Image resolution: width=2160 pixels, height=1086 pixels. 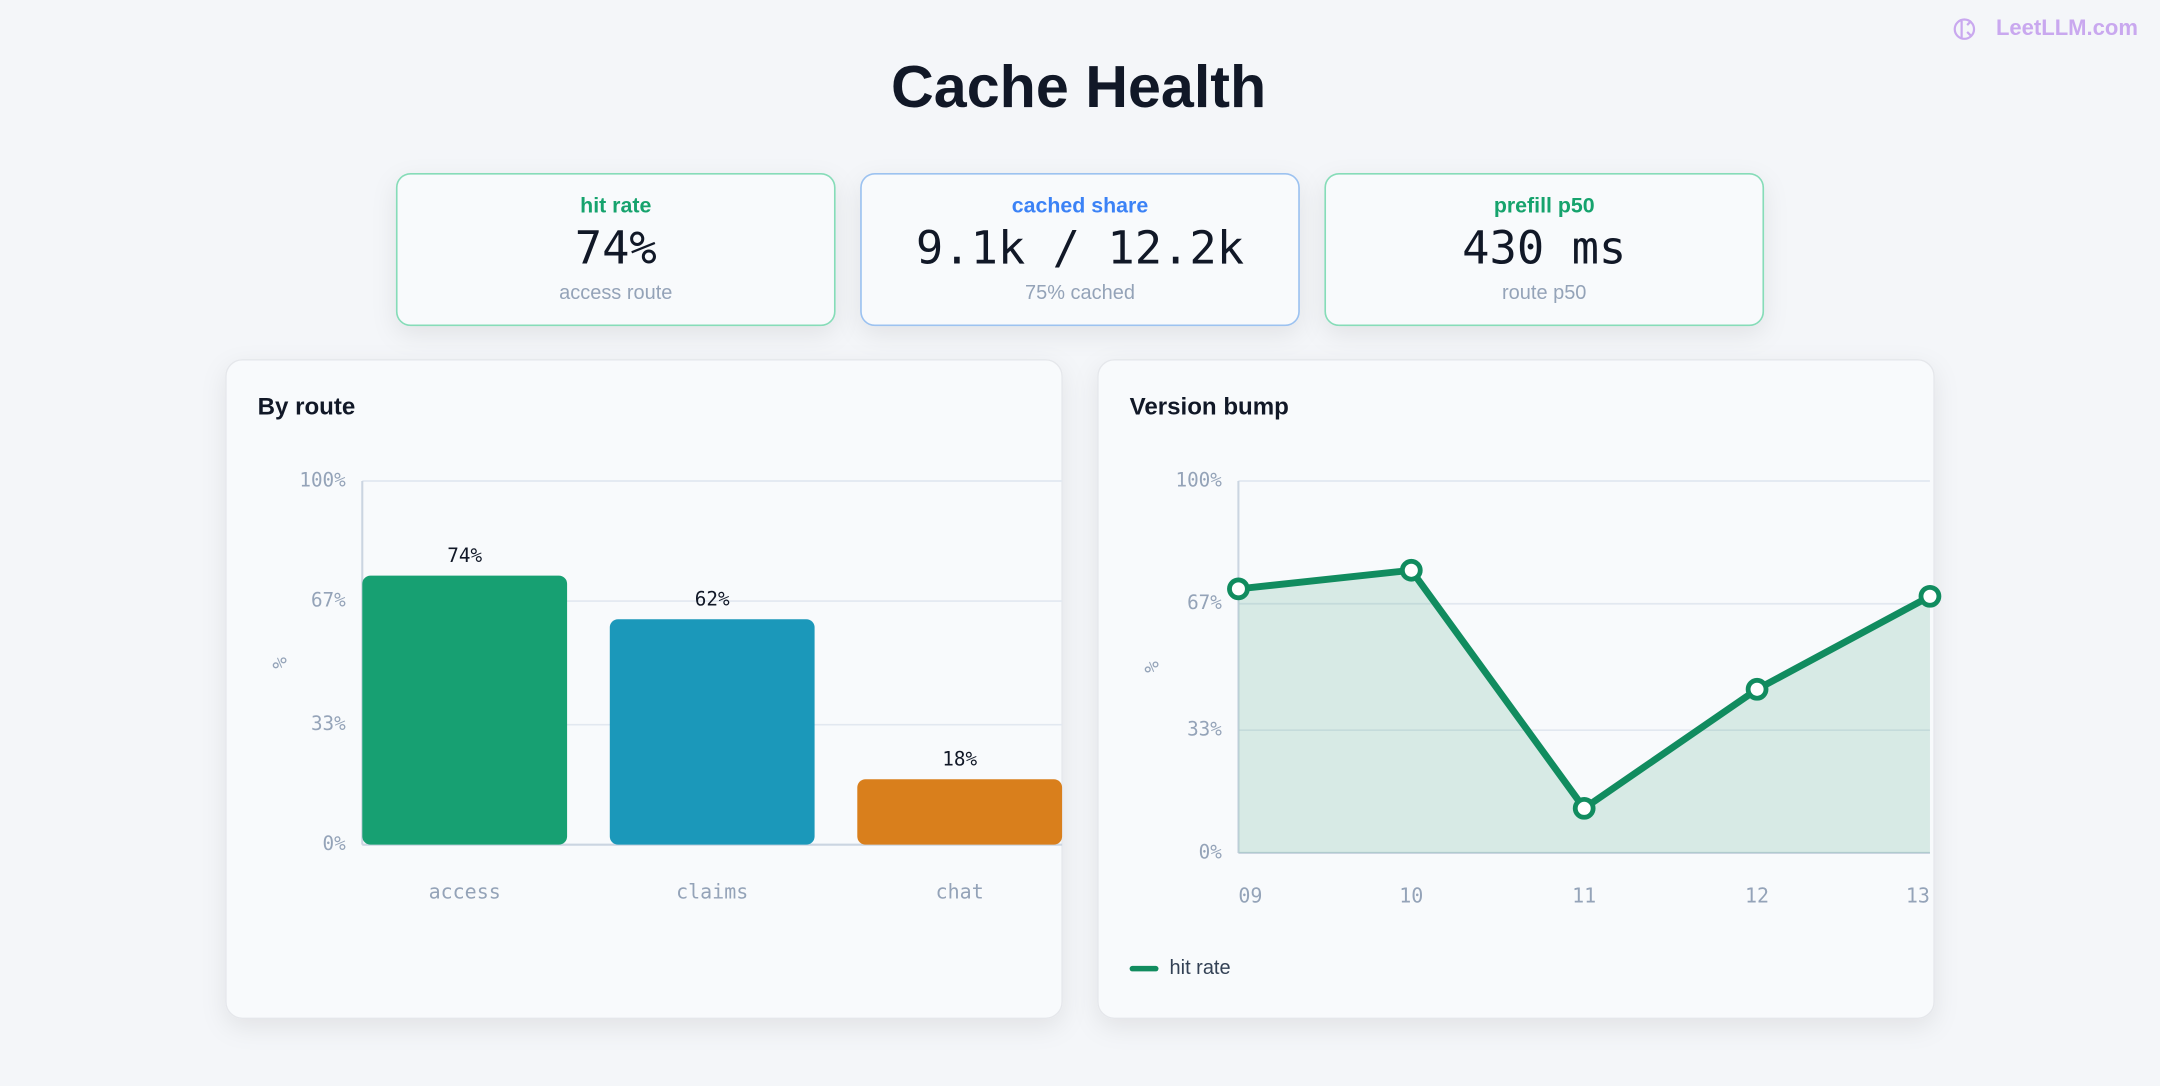 What do you see at coordinates (1544, 293) in the screenshot?
I see `kpi-sub: route p50` at bounding box center [1544, 293].